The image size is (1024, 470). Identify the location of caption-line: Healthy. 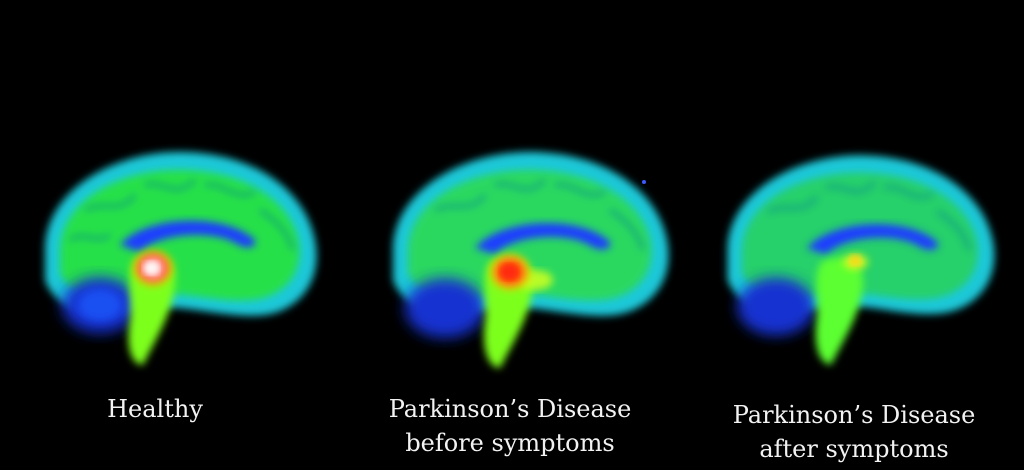
(155, 409).